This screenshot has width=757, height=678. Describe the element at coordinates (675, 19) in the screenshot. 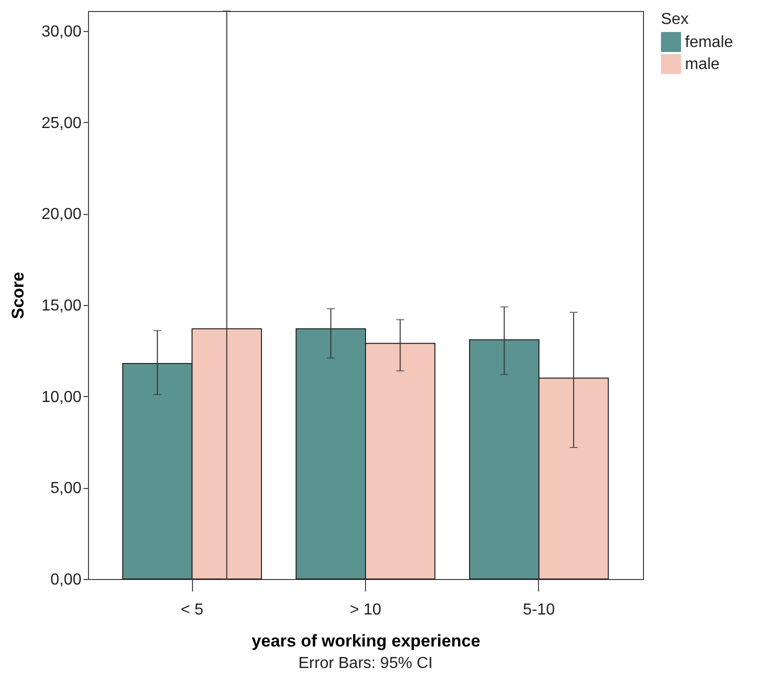

I see `legend-title: Sex` at that location.